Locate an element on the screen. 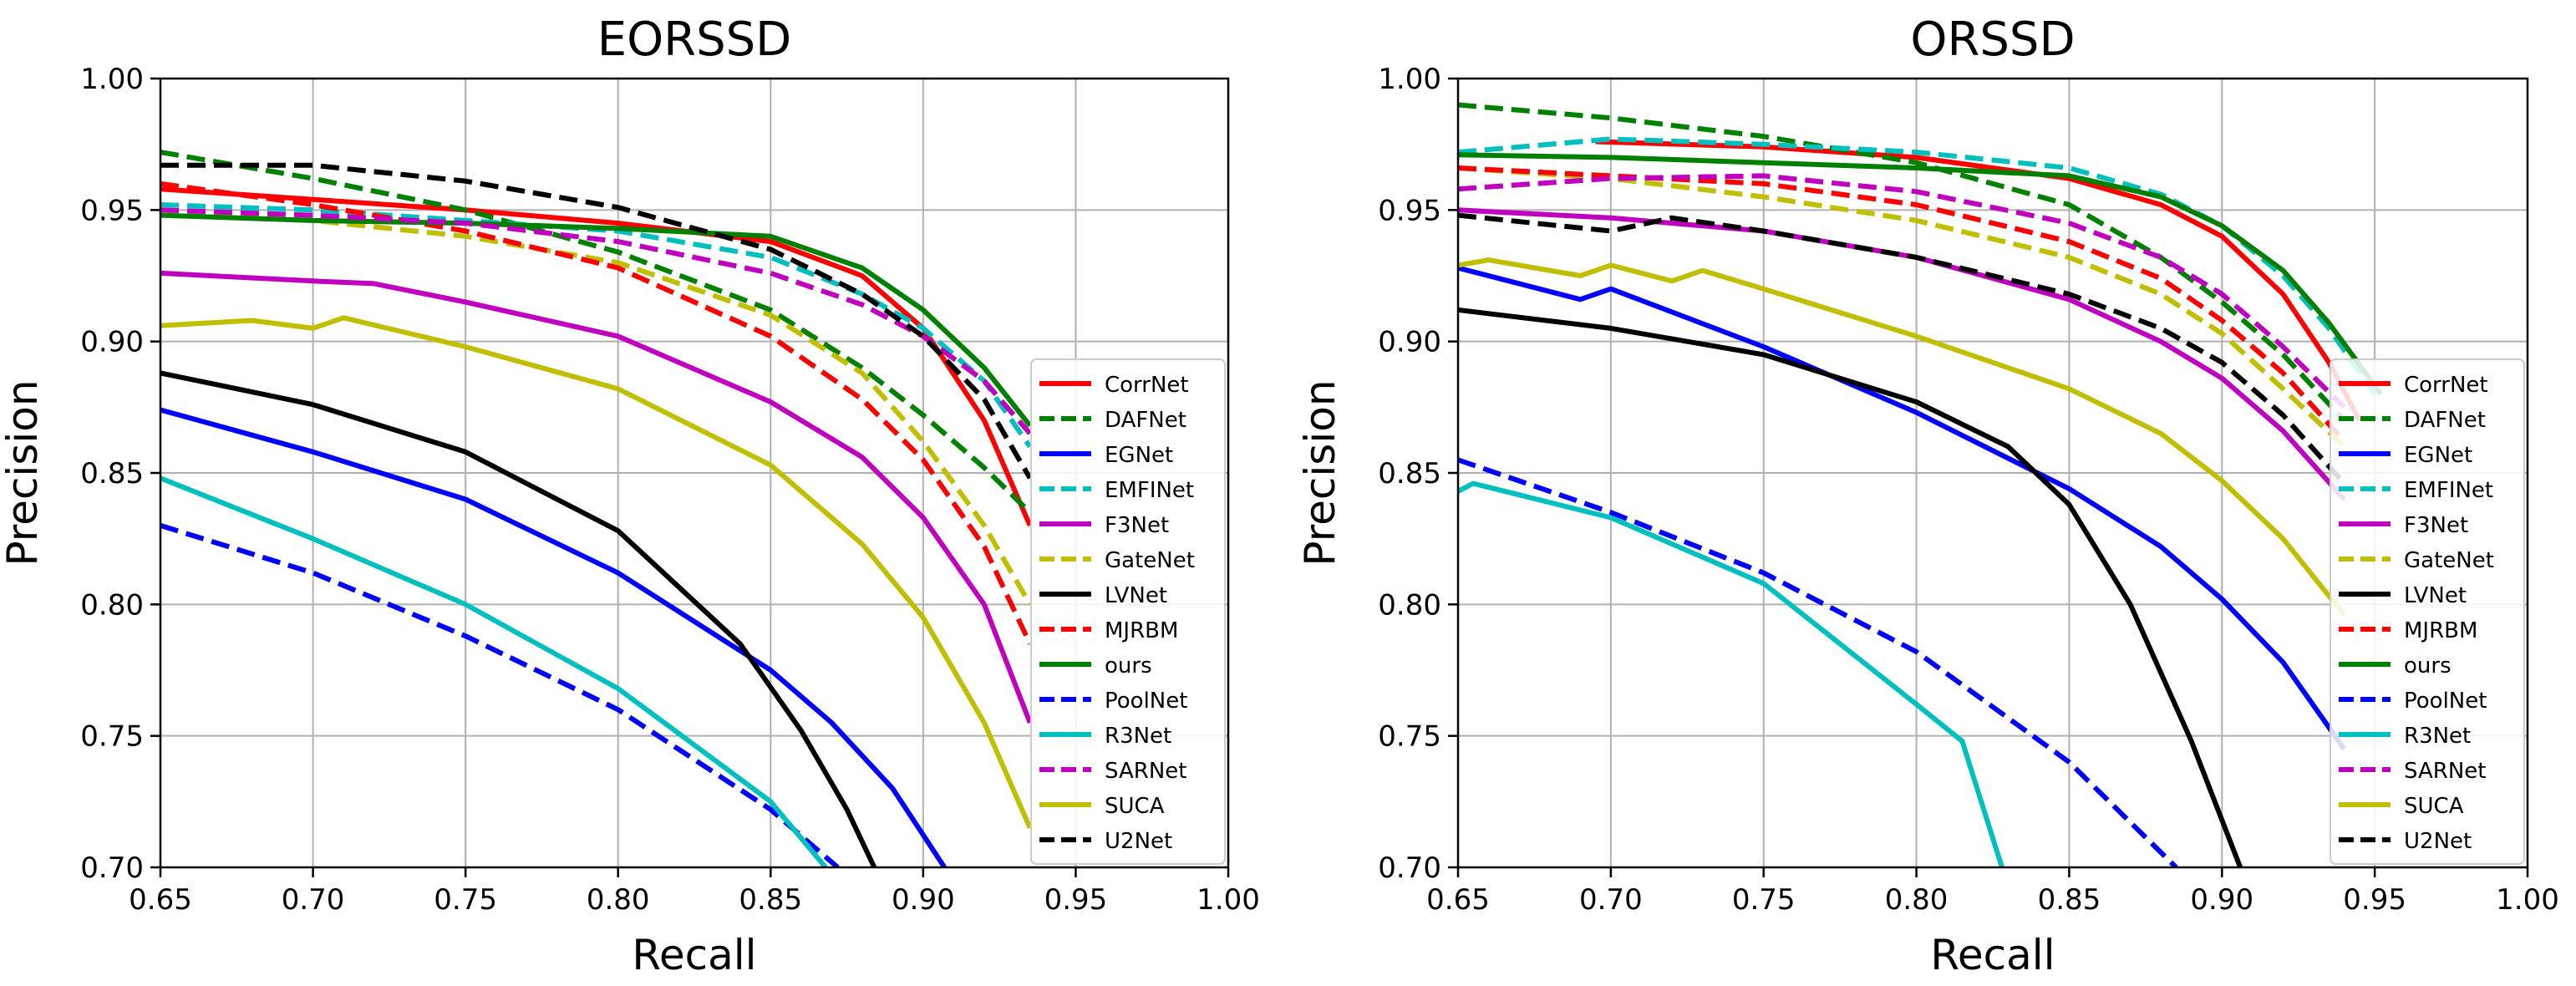 The height and width of the screenshot is (986, 2576). y-tick-label: 0.95 is located at coordinates (1409, 210).